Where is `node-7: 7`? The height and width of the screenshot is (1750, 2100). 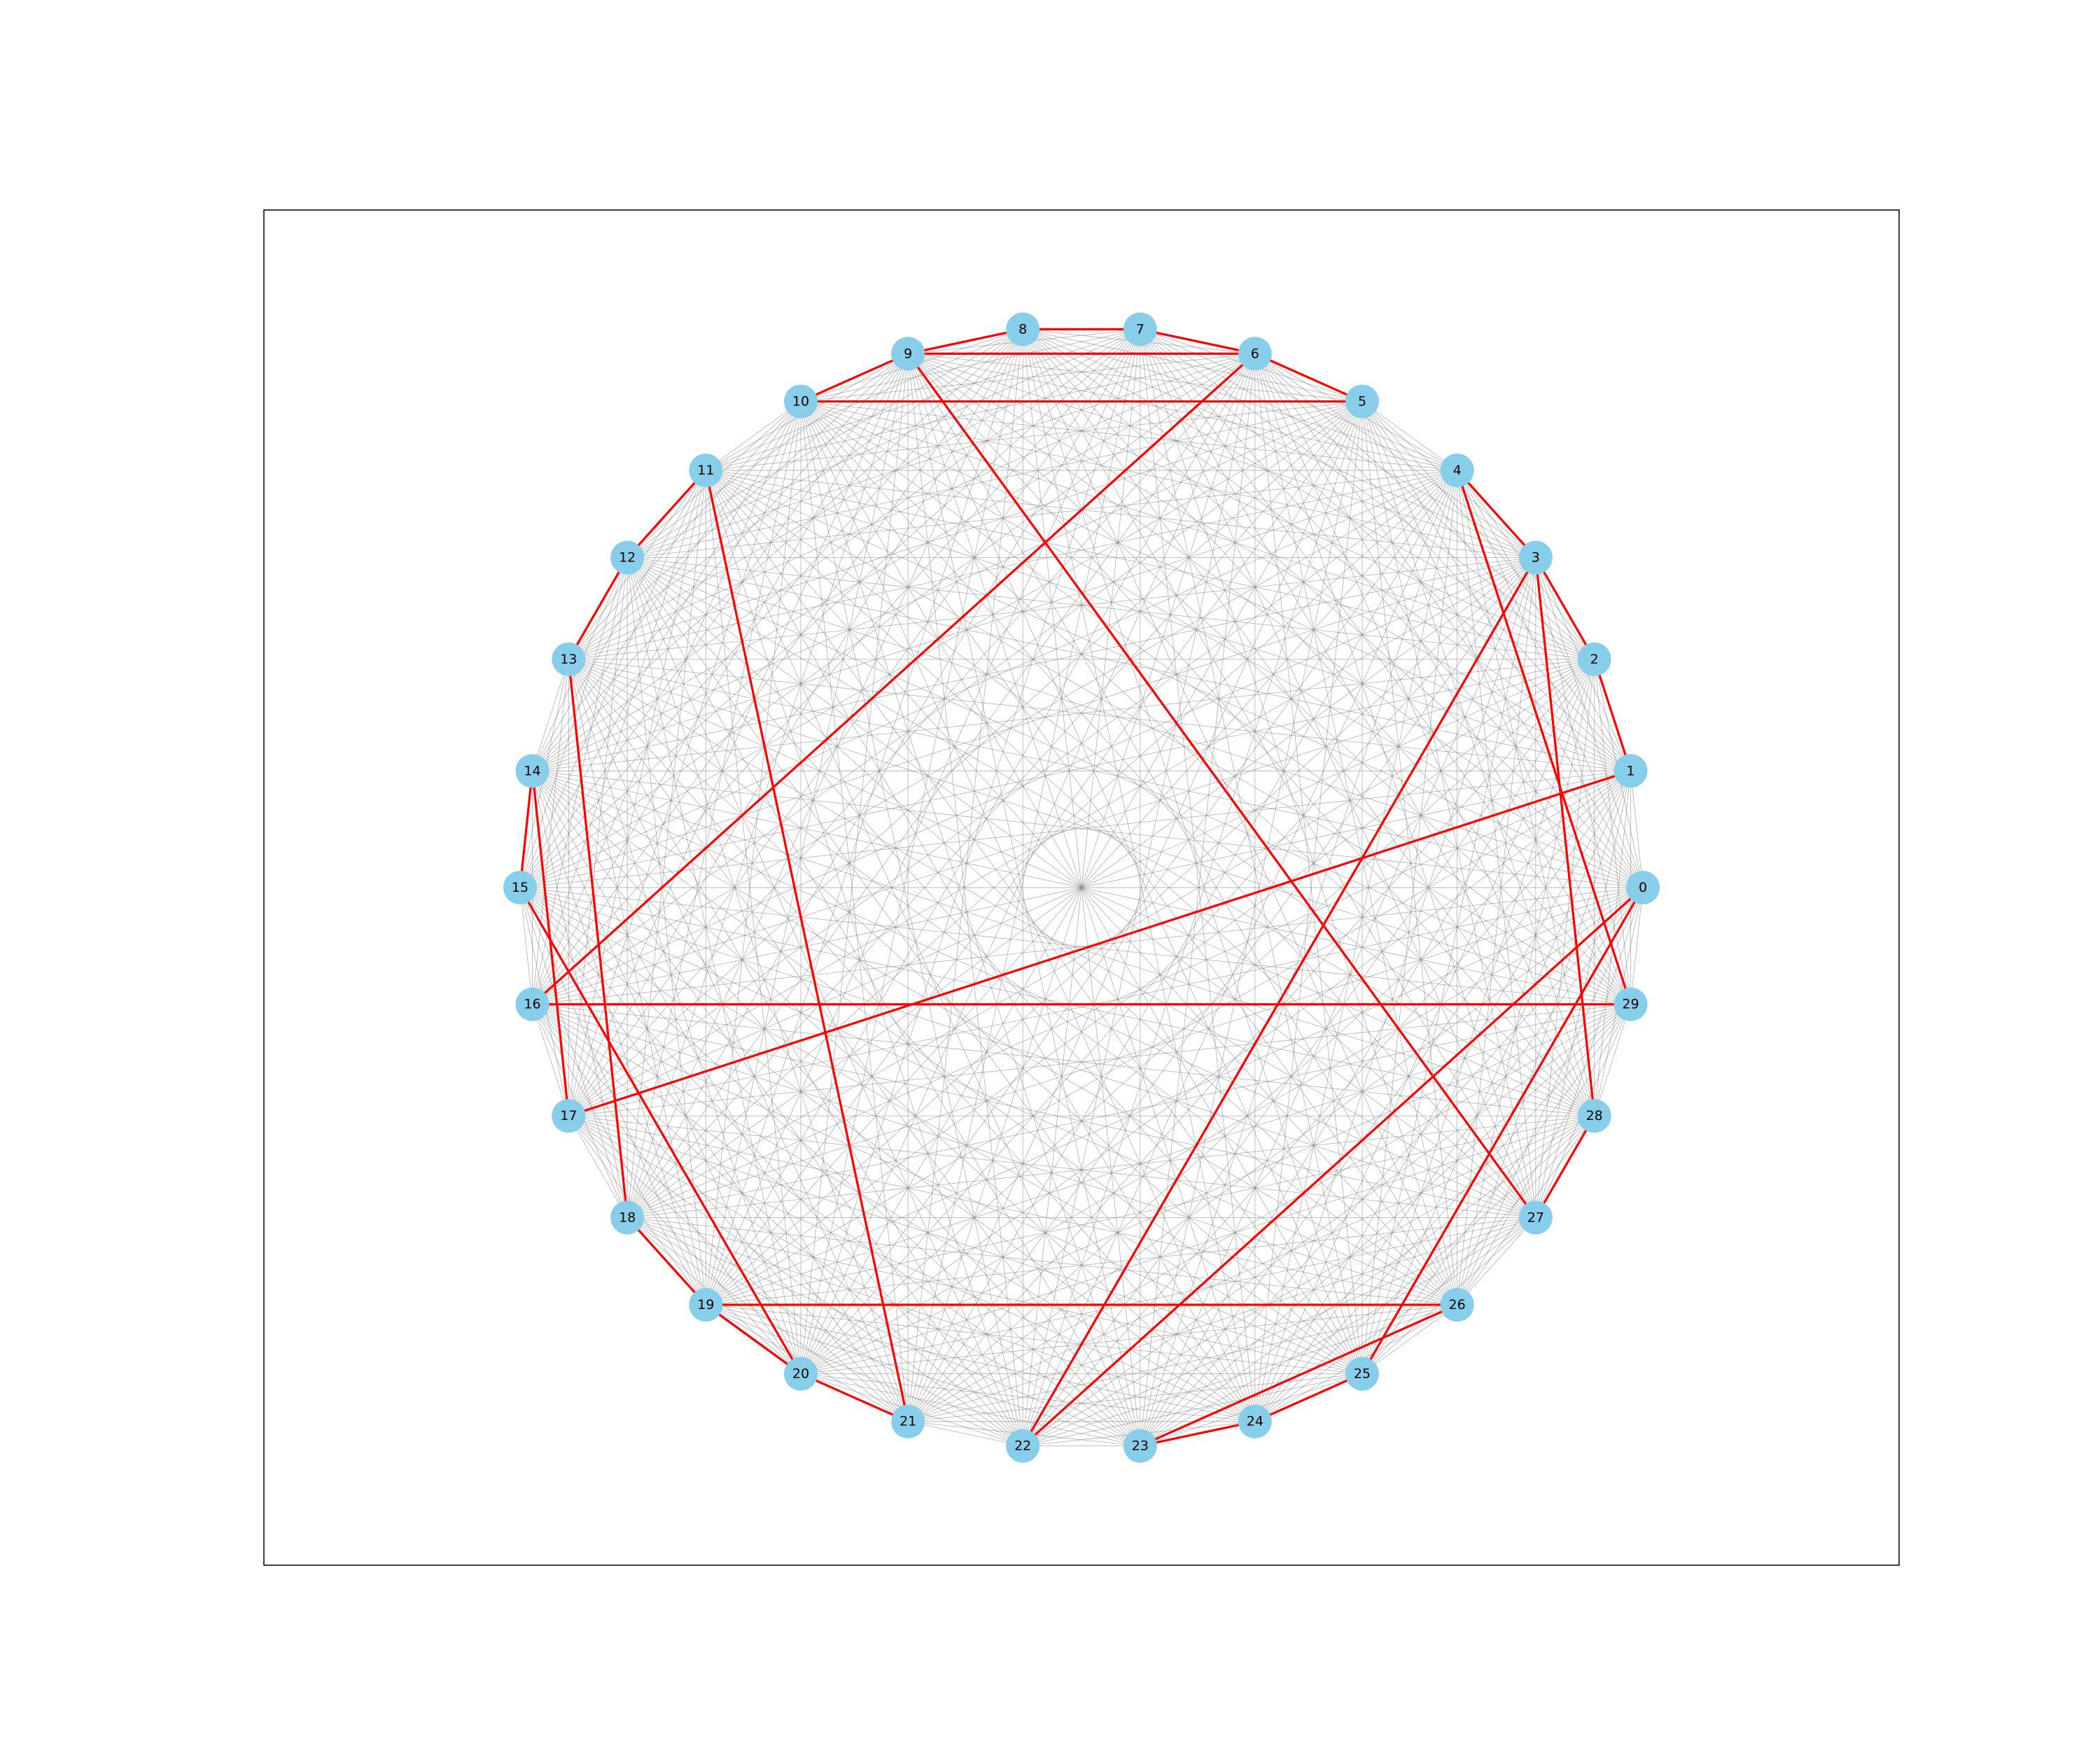
node-7: 7 is located at coordinates (1140, 329).